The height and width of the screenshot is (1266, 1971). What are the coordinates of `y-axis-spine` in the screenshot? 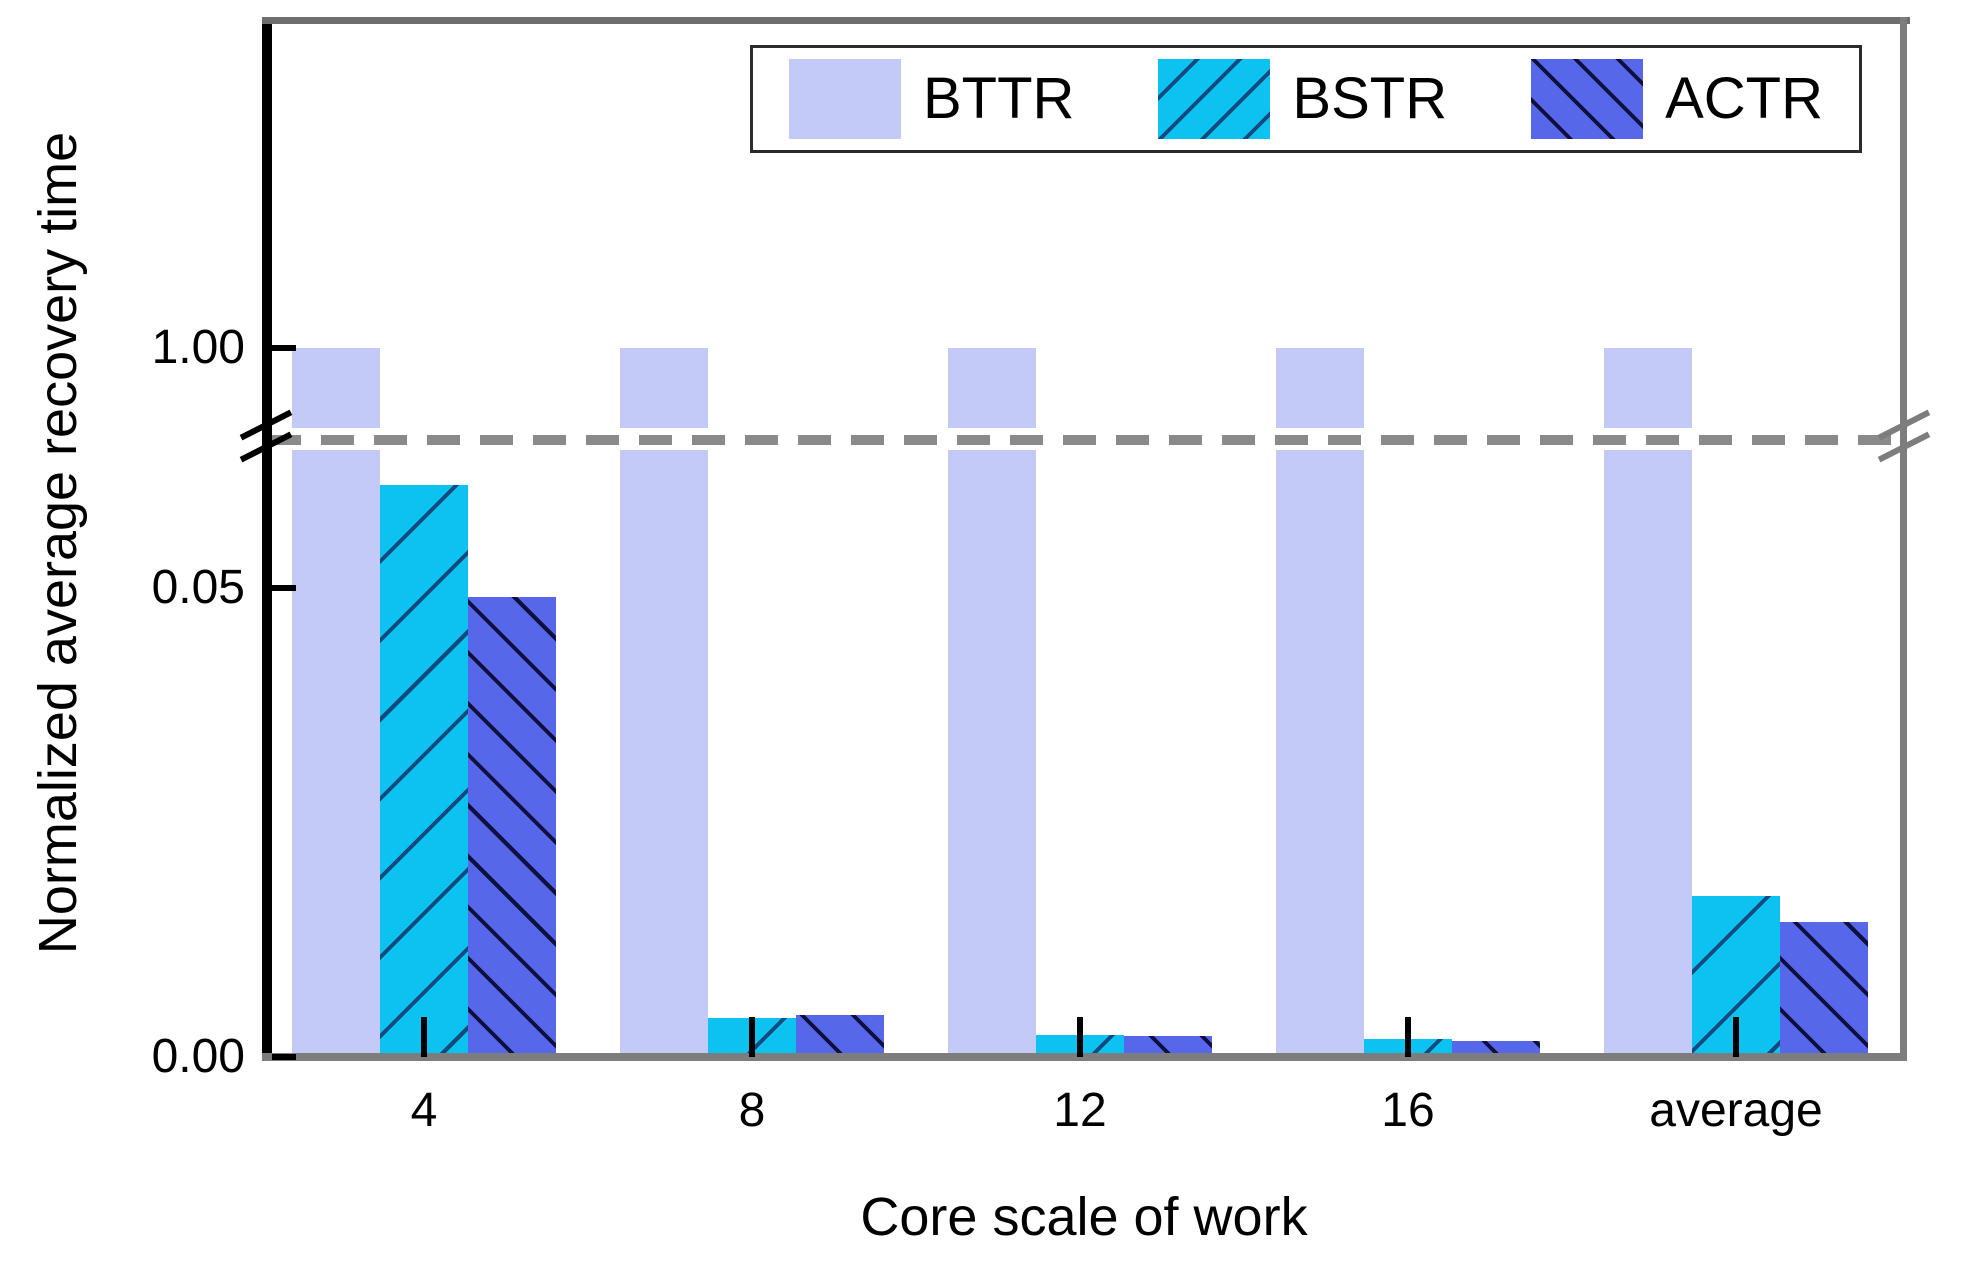 It's located at (267, 540).